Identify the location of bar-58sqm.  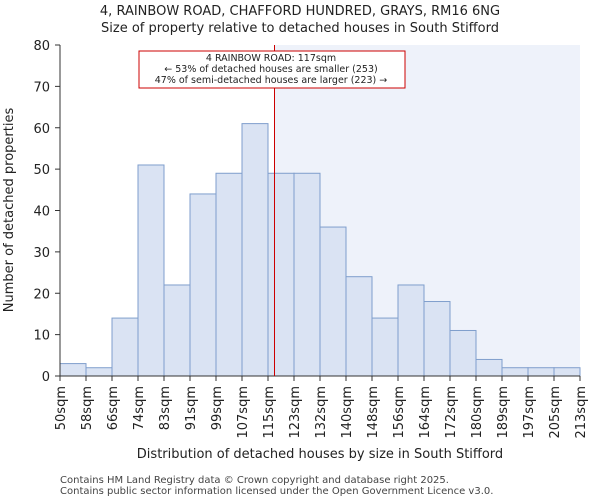
(99, 372).